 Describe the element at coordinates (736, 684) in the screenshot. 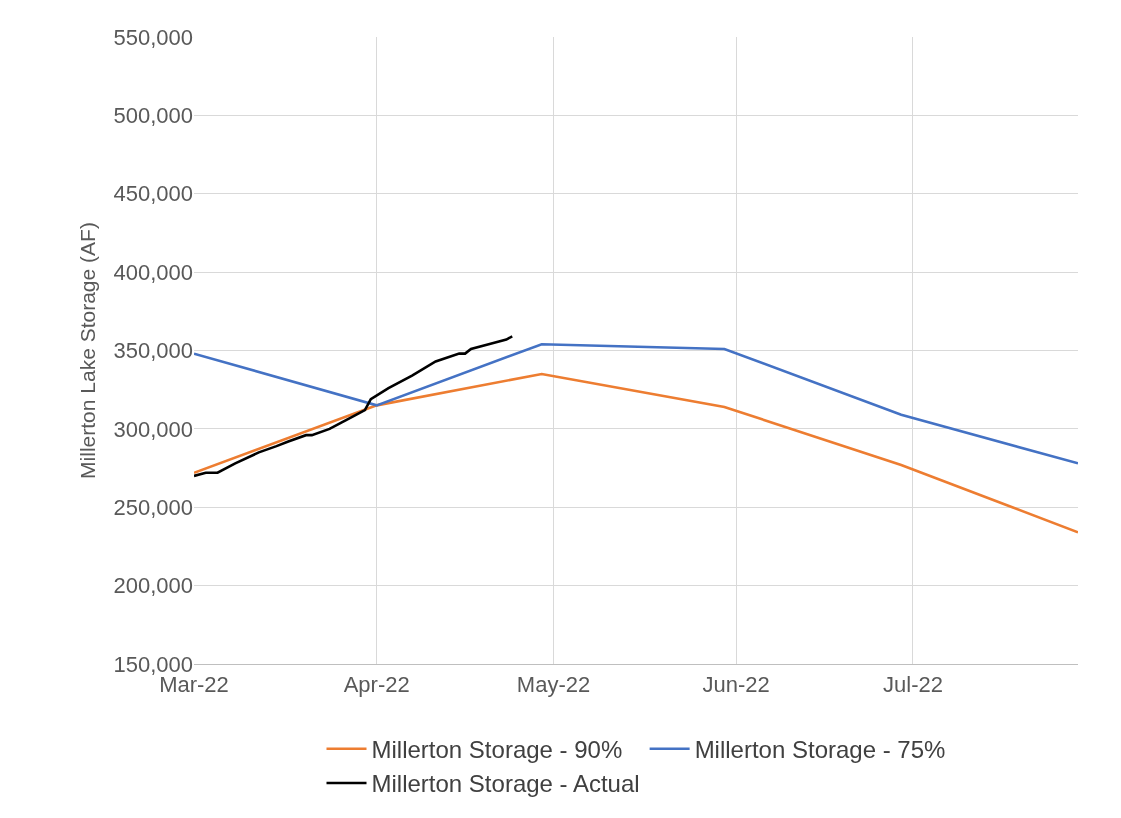

I see `x-tick-label: Jun-22` at that location.